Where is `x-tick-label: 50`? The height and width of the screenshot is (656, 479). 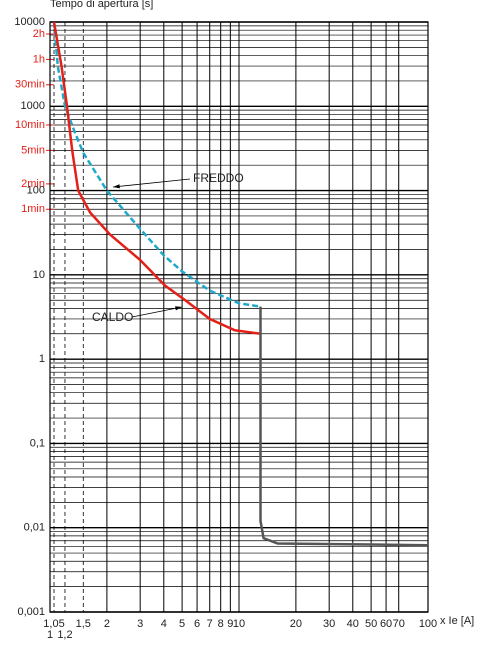
x-tick-label: 50 is located at coordinates (371, 624).